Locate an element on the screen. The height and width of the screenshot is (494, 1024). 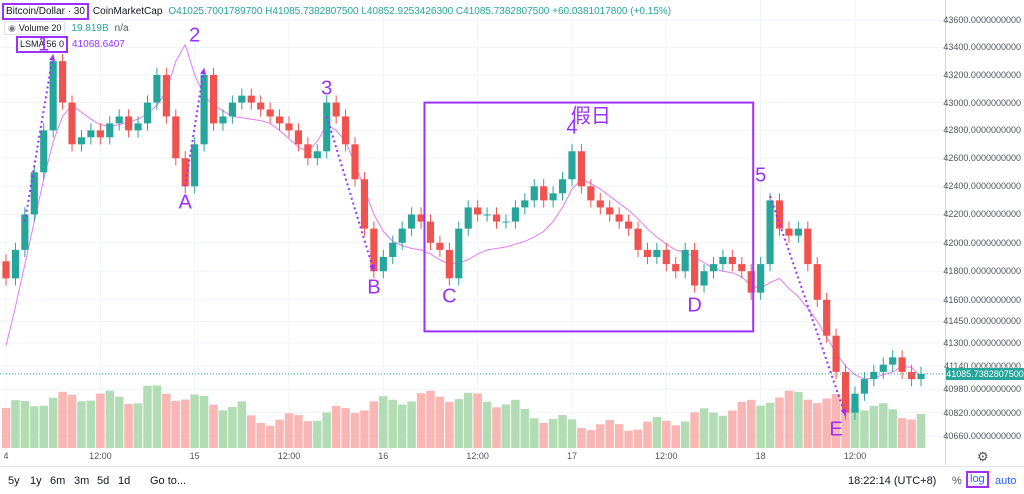
price-tick-label: 43400.0000000000 is located at coordinates (982, 47).